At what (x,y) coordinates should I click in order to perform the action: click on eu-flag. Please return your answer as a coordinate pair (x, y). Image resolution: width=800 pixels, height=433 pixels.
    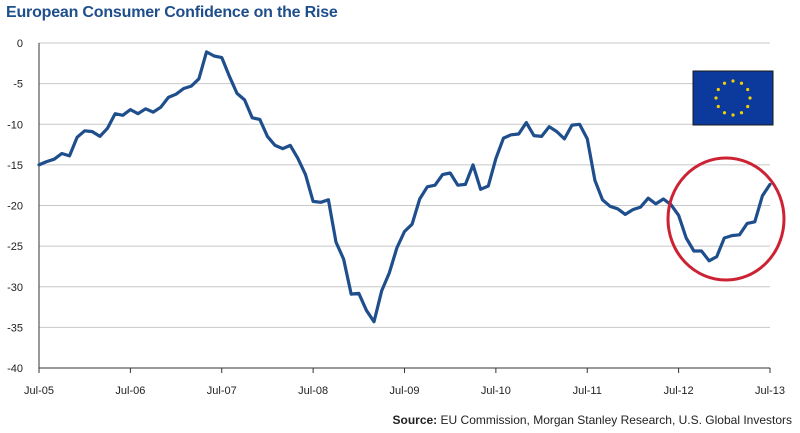
    Looking at the image, I should click on (733, 98).